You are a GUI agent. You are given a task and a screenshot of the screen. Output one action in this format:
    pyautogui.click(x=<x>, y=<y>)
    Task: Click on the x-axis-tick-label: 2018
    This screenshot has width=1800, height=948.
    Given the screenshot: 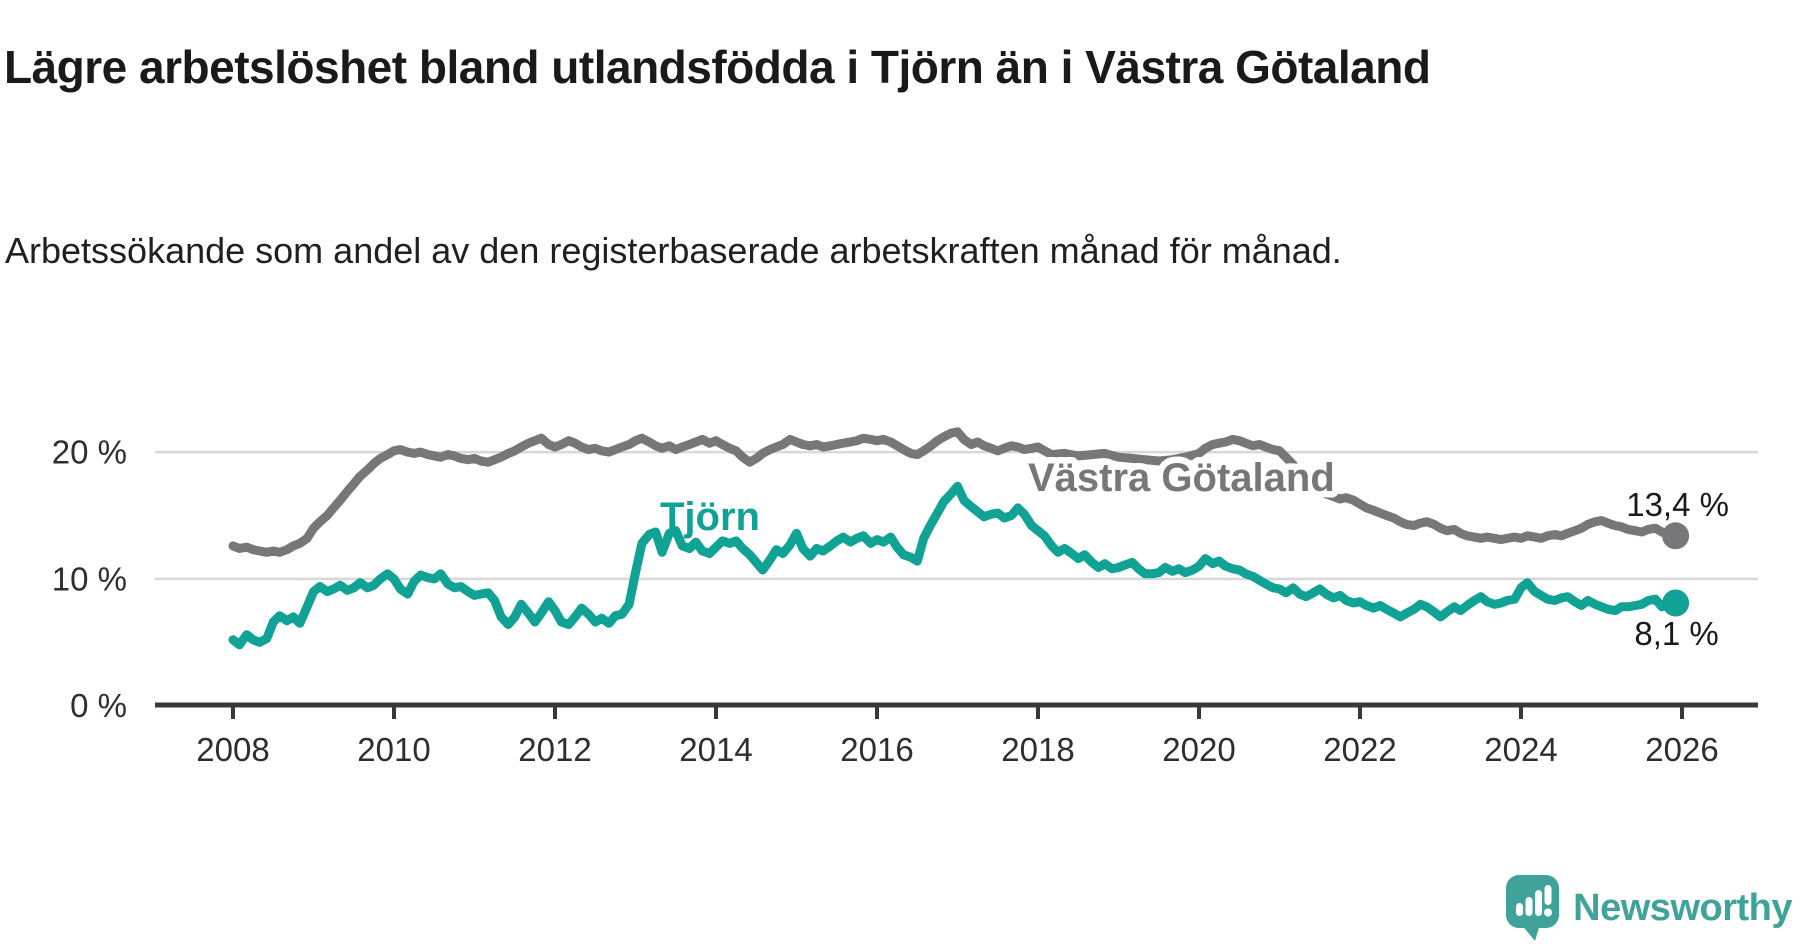 What is the action you would take?
    pyautogui.click(x=1037, y=749)
    